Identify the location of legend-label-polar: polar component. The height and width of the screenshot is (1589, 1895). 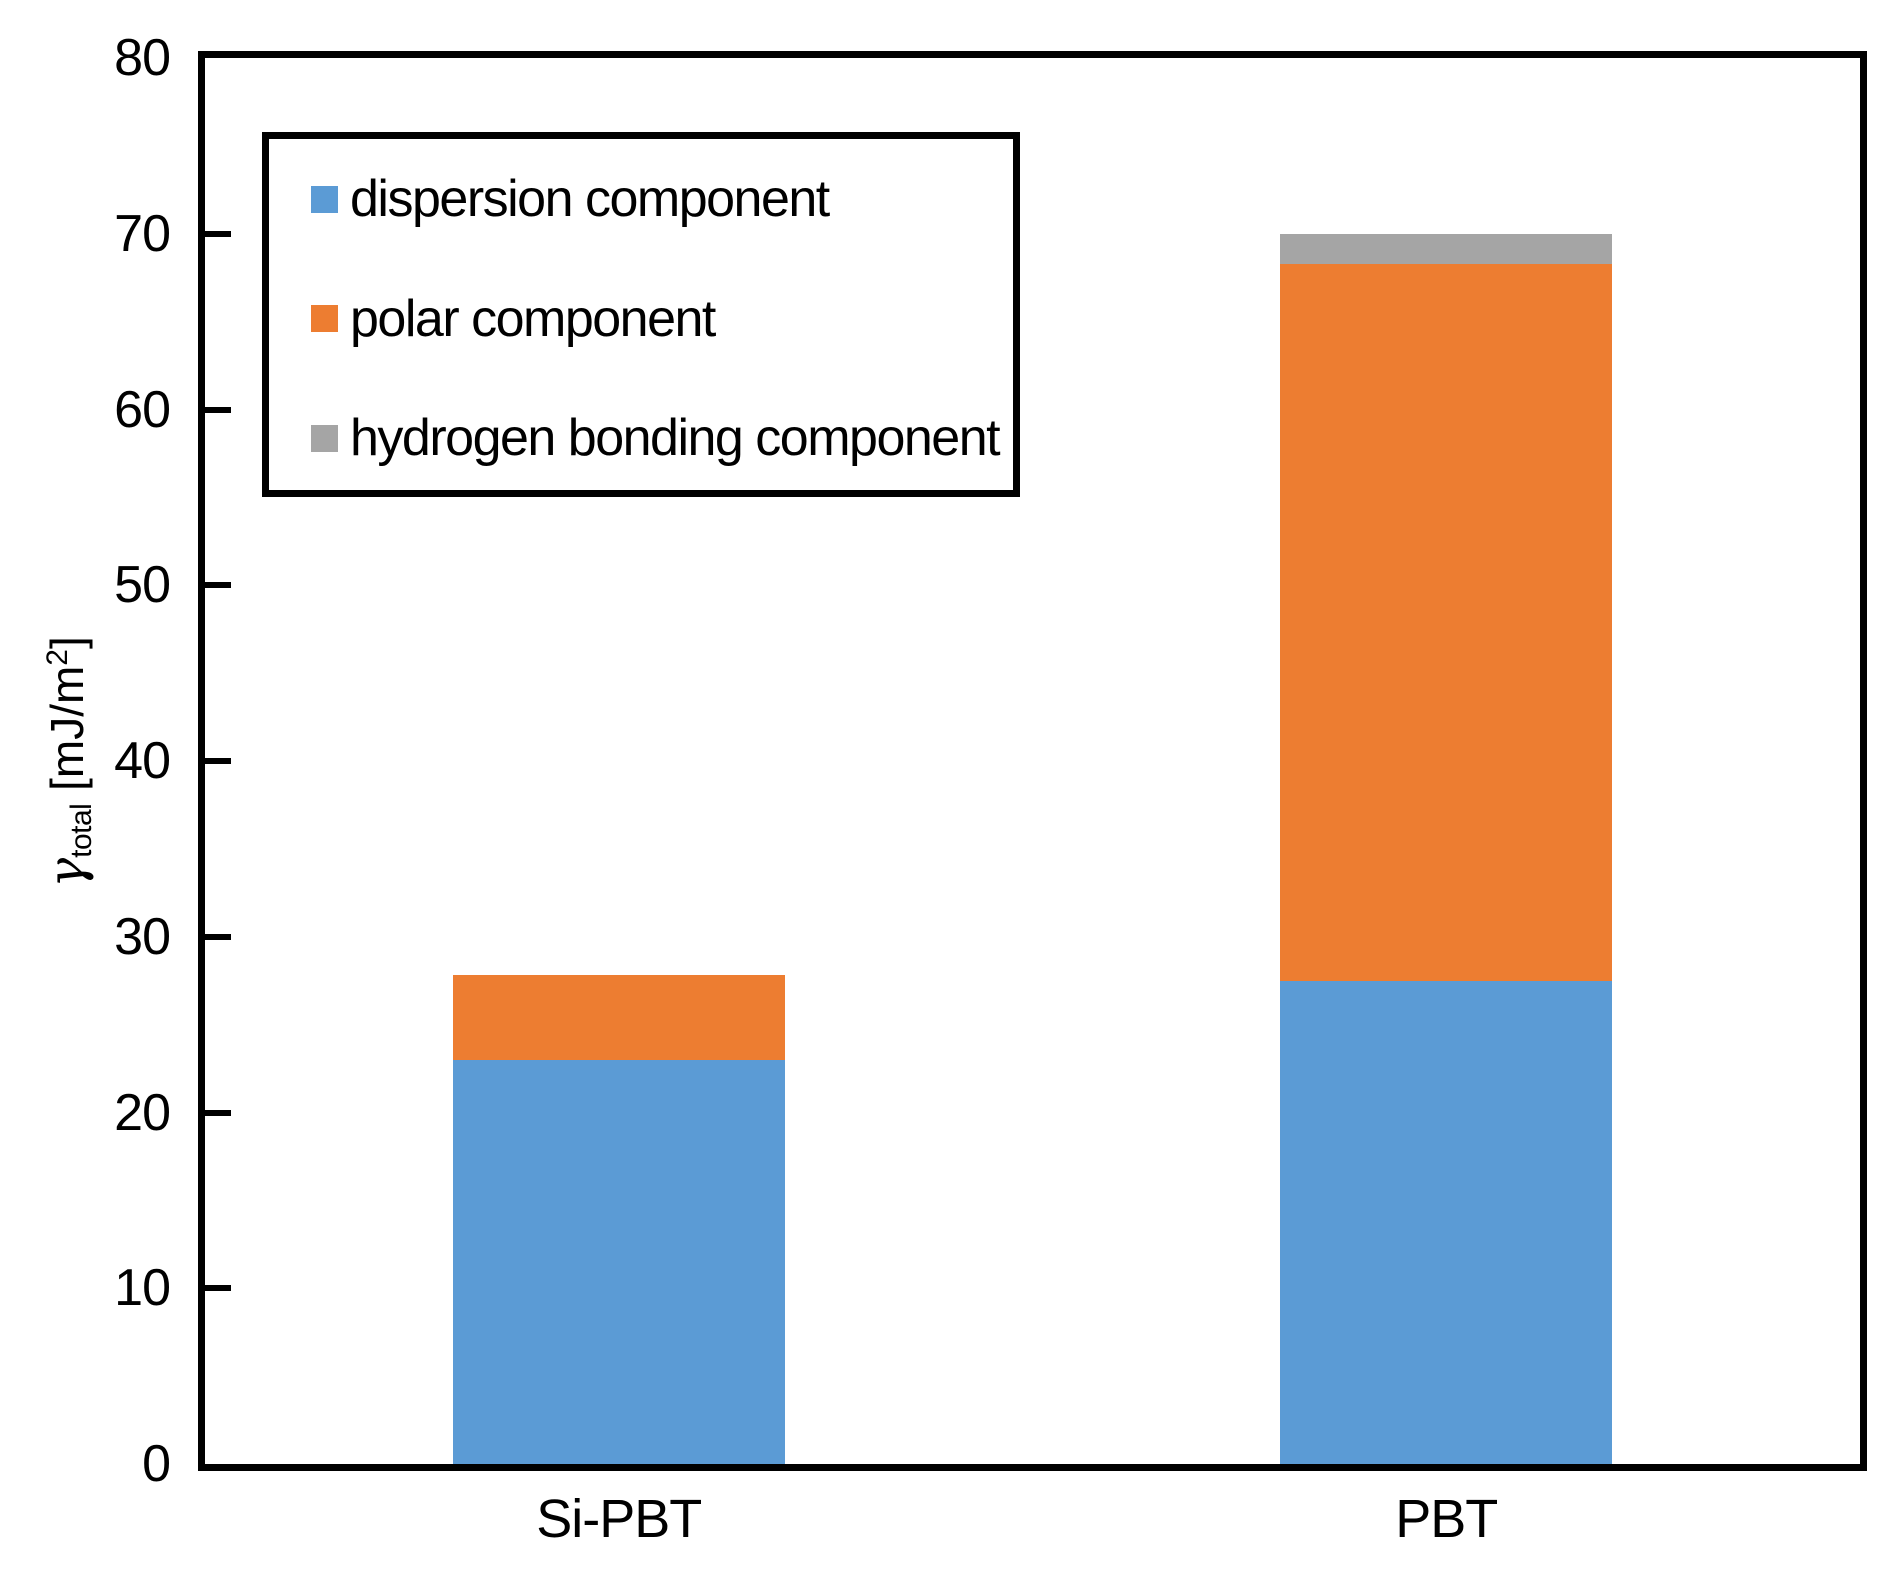
(533, 318).